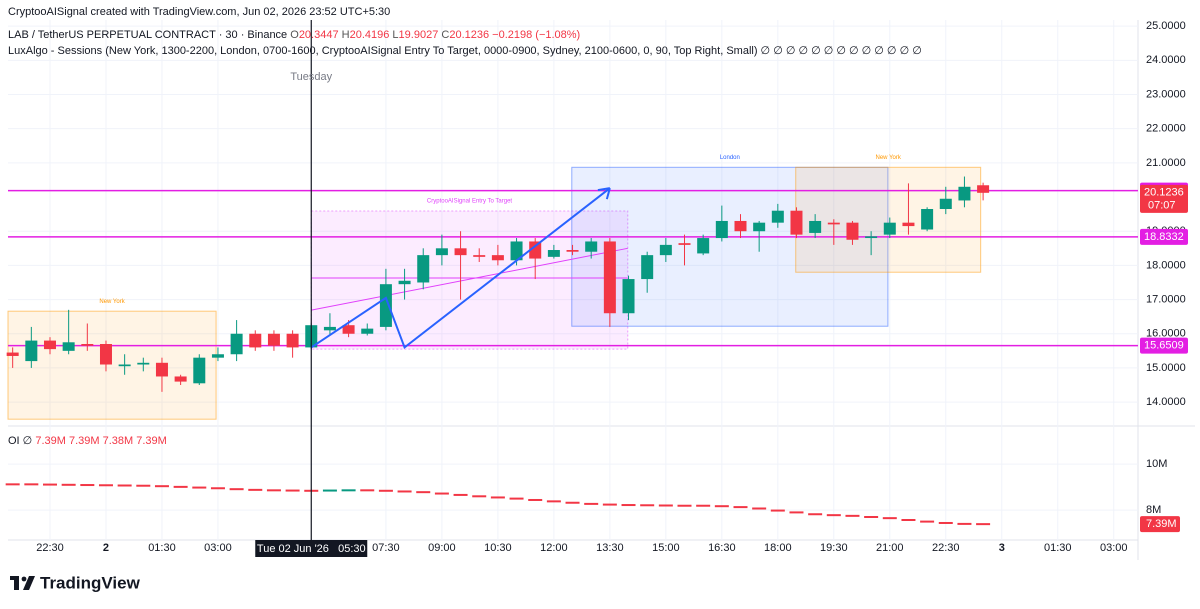 The height and width of the screenshot is (609, 1200). What do you see at coordinates (1164, 198) in the screenshot?
I see `last-price-bg` at bounding box center [1164, 198].